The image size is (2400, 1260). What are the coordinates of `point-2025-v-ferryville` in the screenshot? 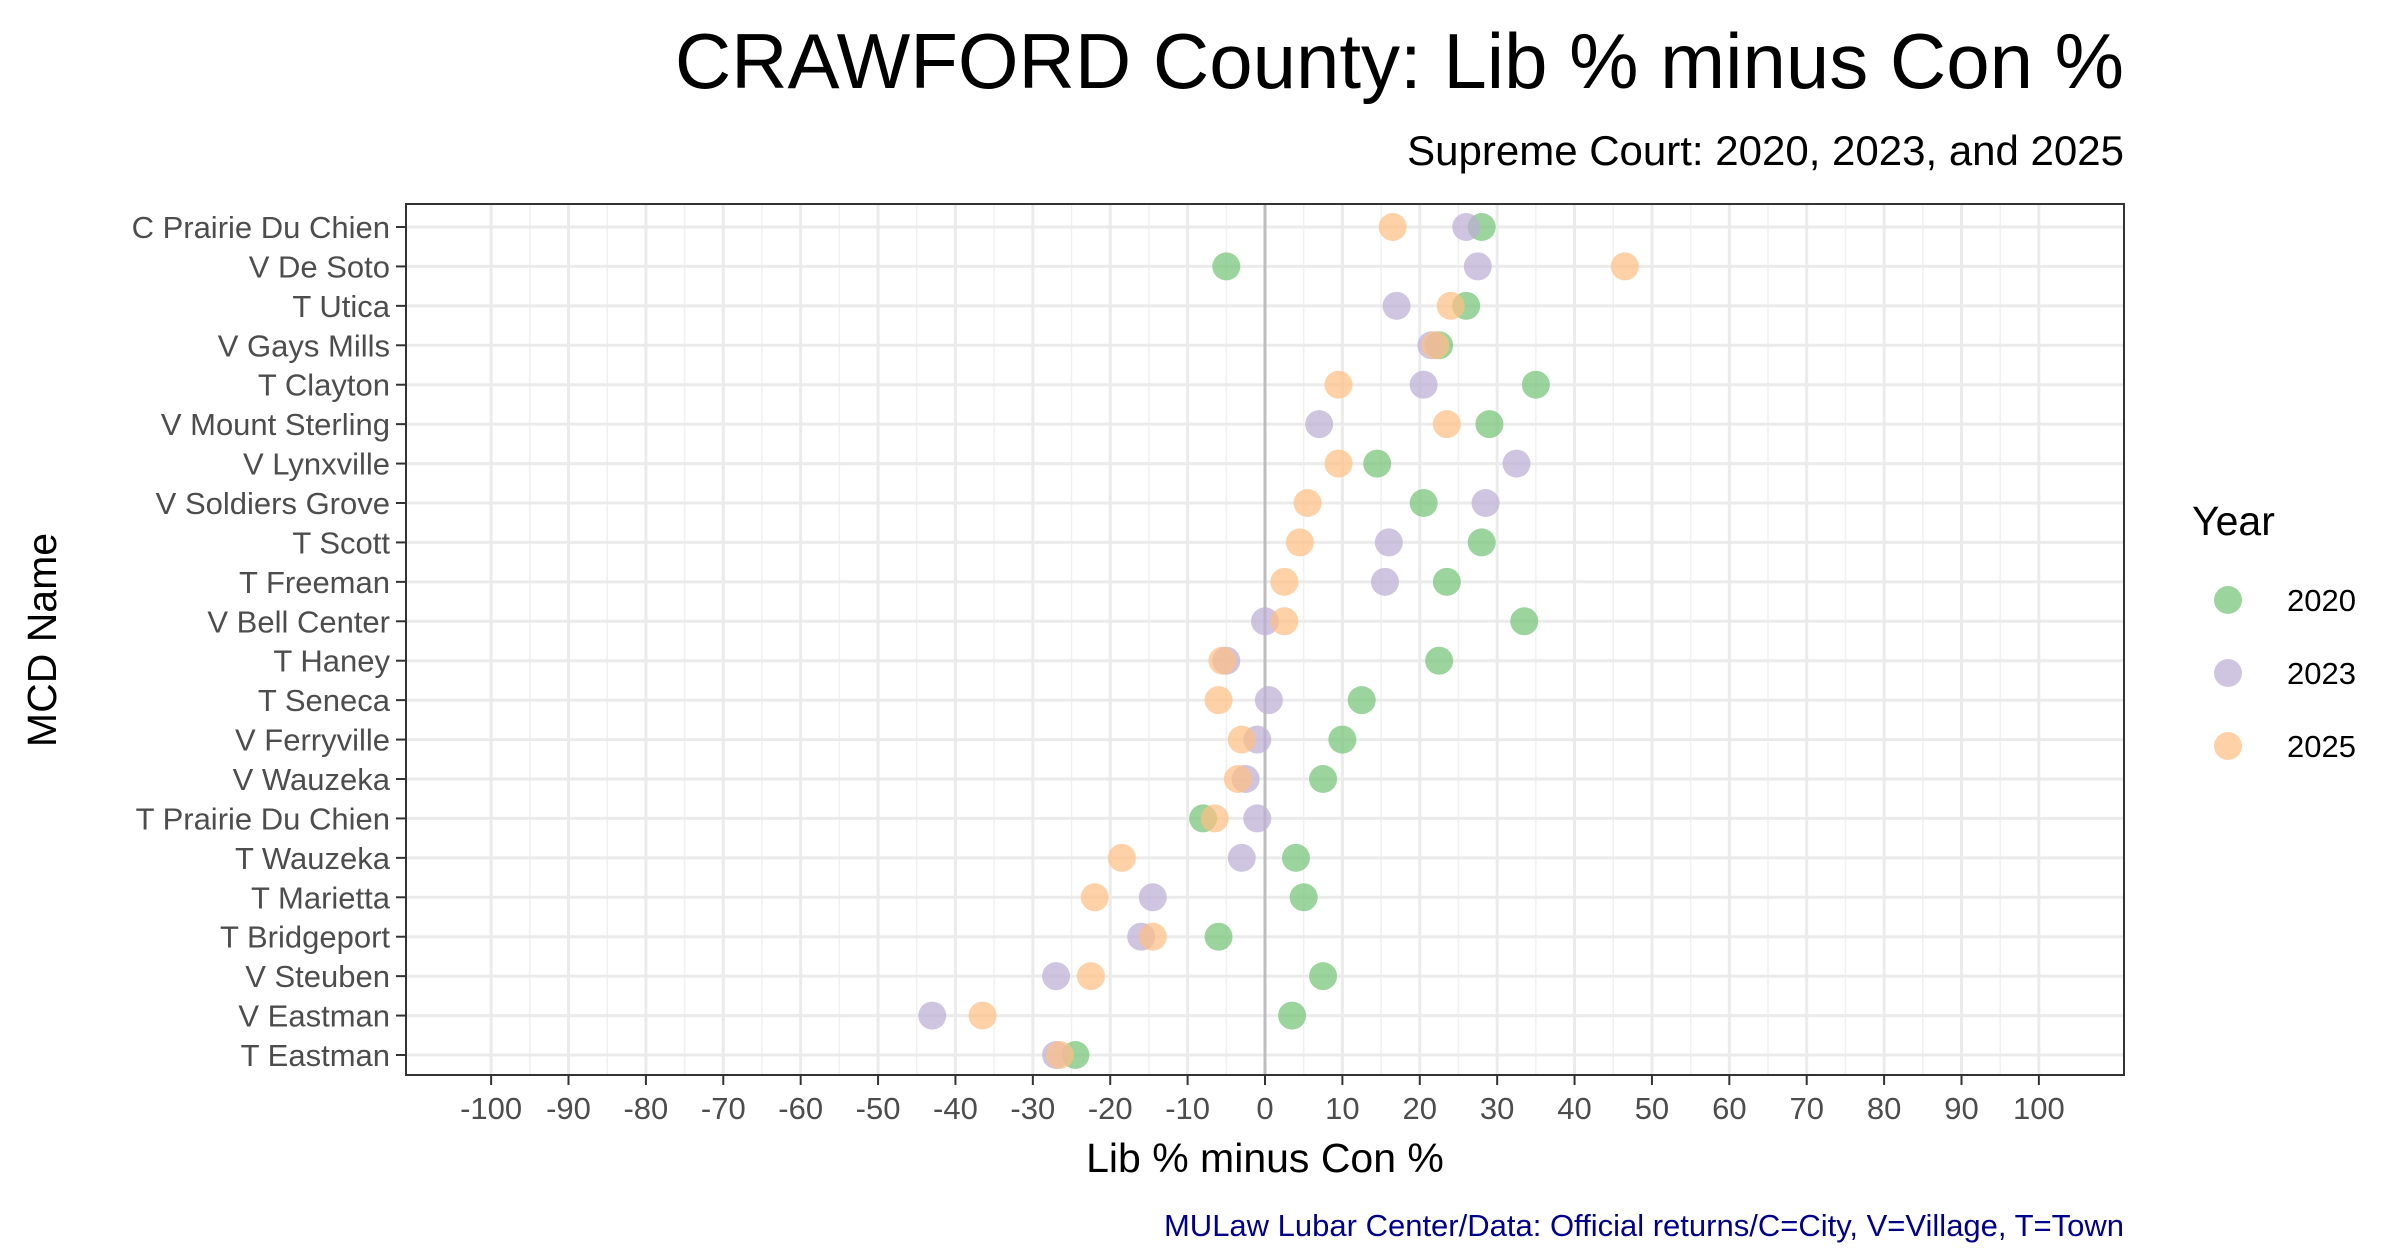 It's located at (1241, 739).